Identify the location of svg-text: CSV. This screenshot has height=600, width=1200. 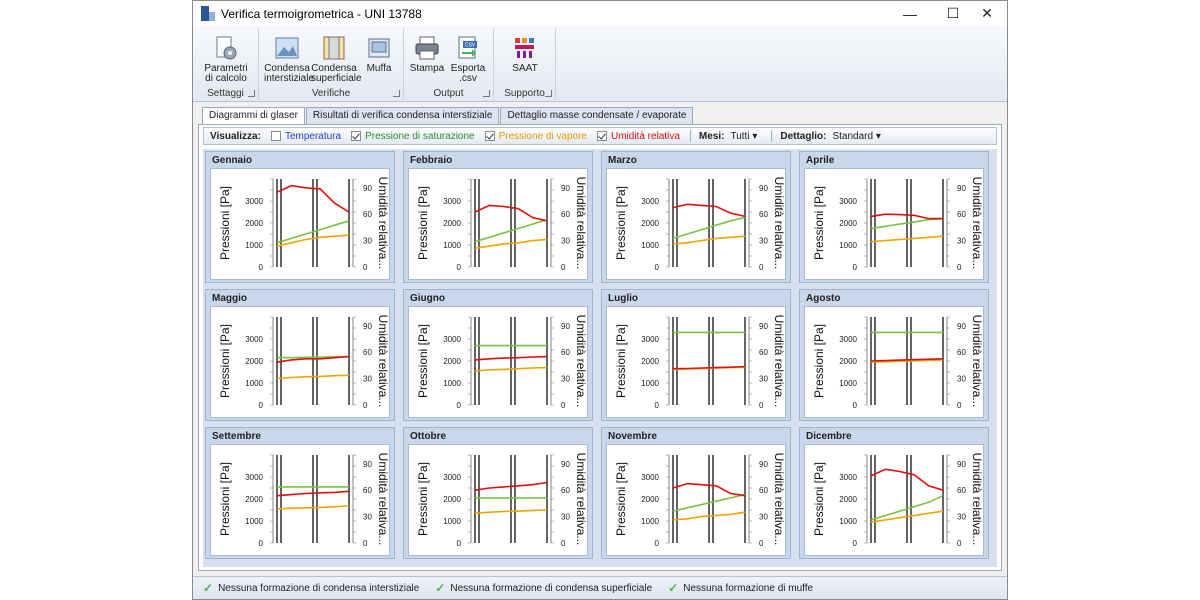
(470, 46).